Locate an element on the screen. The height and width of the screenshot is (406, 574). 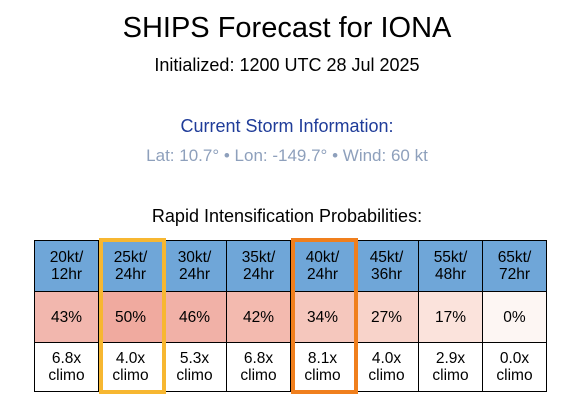
threshold-cell: 65kt/72hr is located at coordinates (514, 266).